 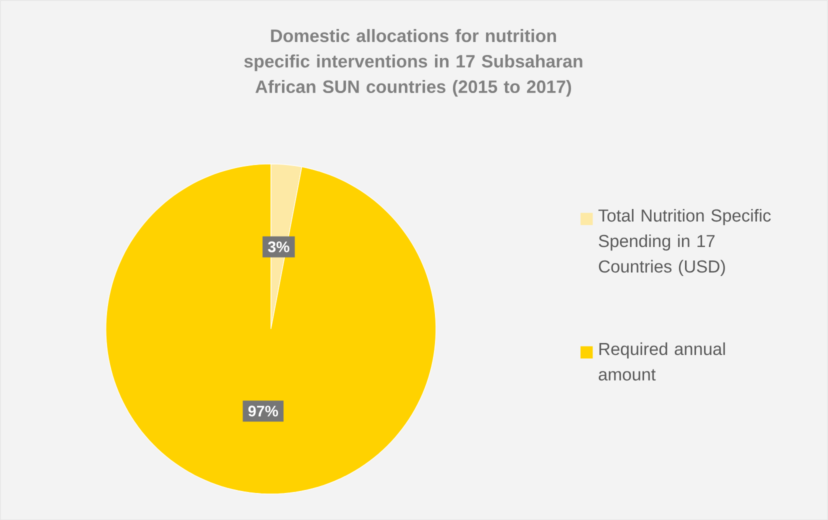 I want to click on legend-label: Total Nutrition Specific Spending in 17 Countries (USD), so click(x=684, y=242).